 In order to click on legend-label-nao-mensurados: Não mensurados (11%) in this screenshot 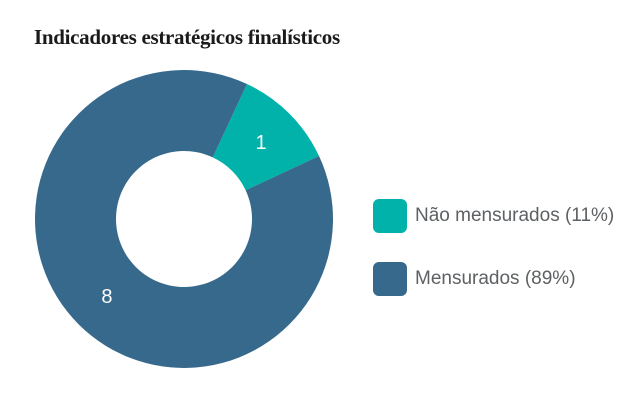, I will do `click(515, 215)`.